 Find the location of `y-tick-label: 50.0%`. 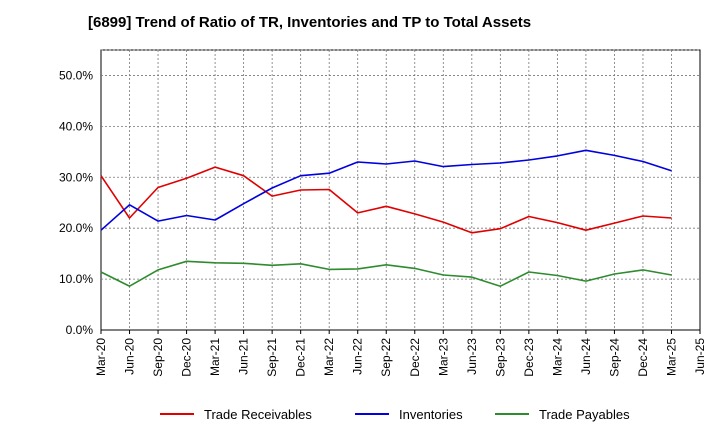

y-tick-label: 50.0% is located at coordinates (76, 75).